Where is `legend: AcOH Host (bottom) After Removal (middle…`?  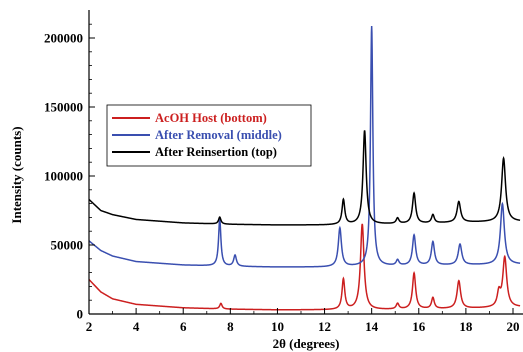
legend: AcOH Host (bottom) After Removal (middle… is located at coordinates (209, 135).